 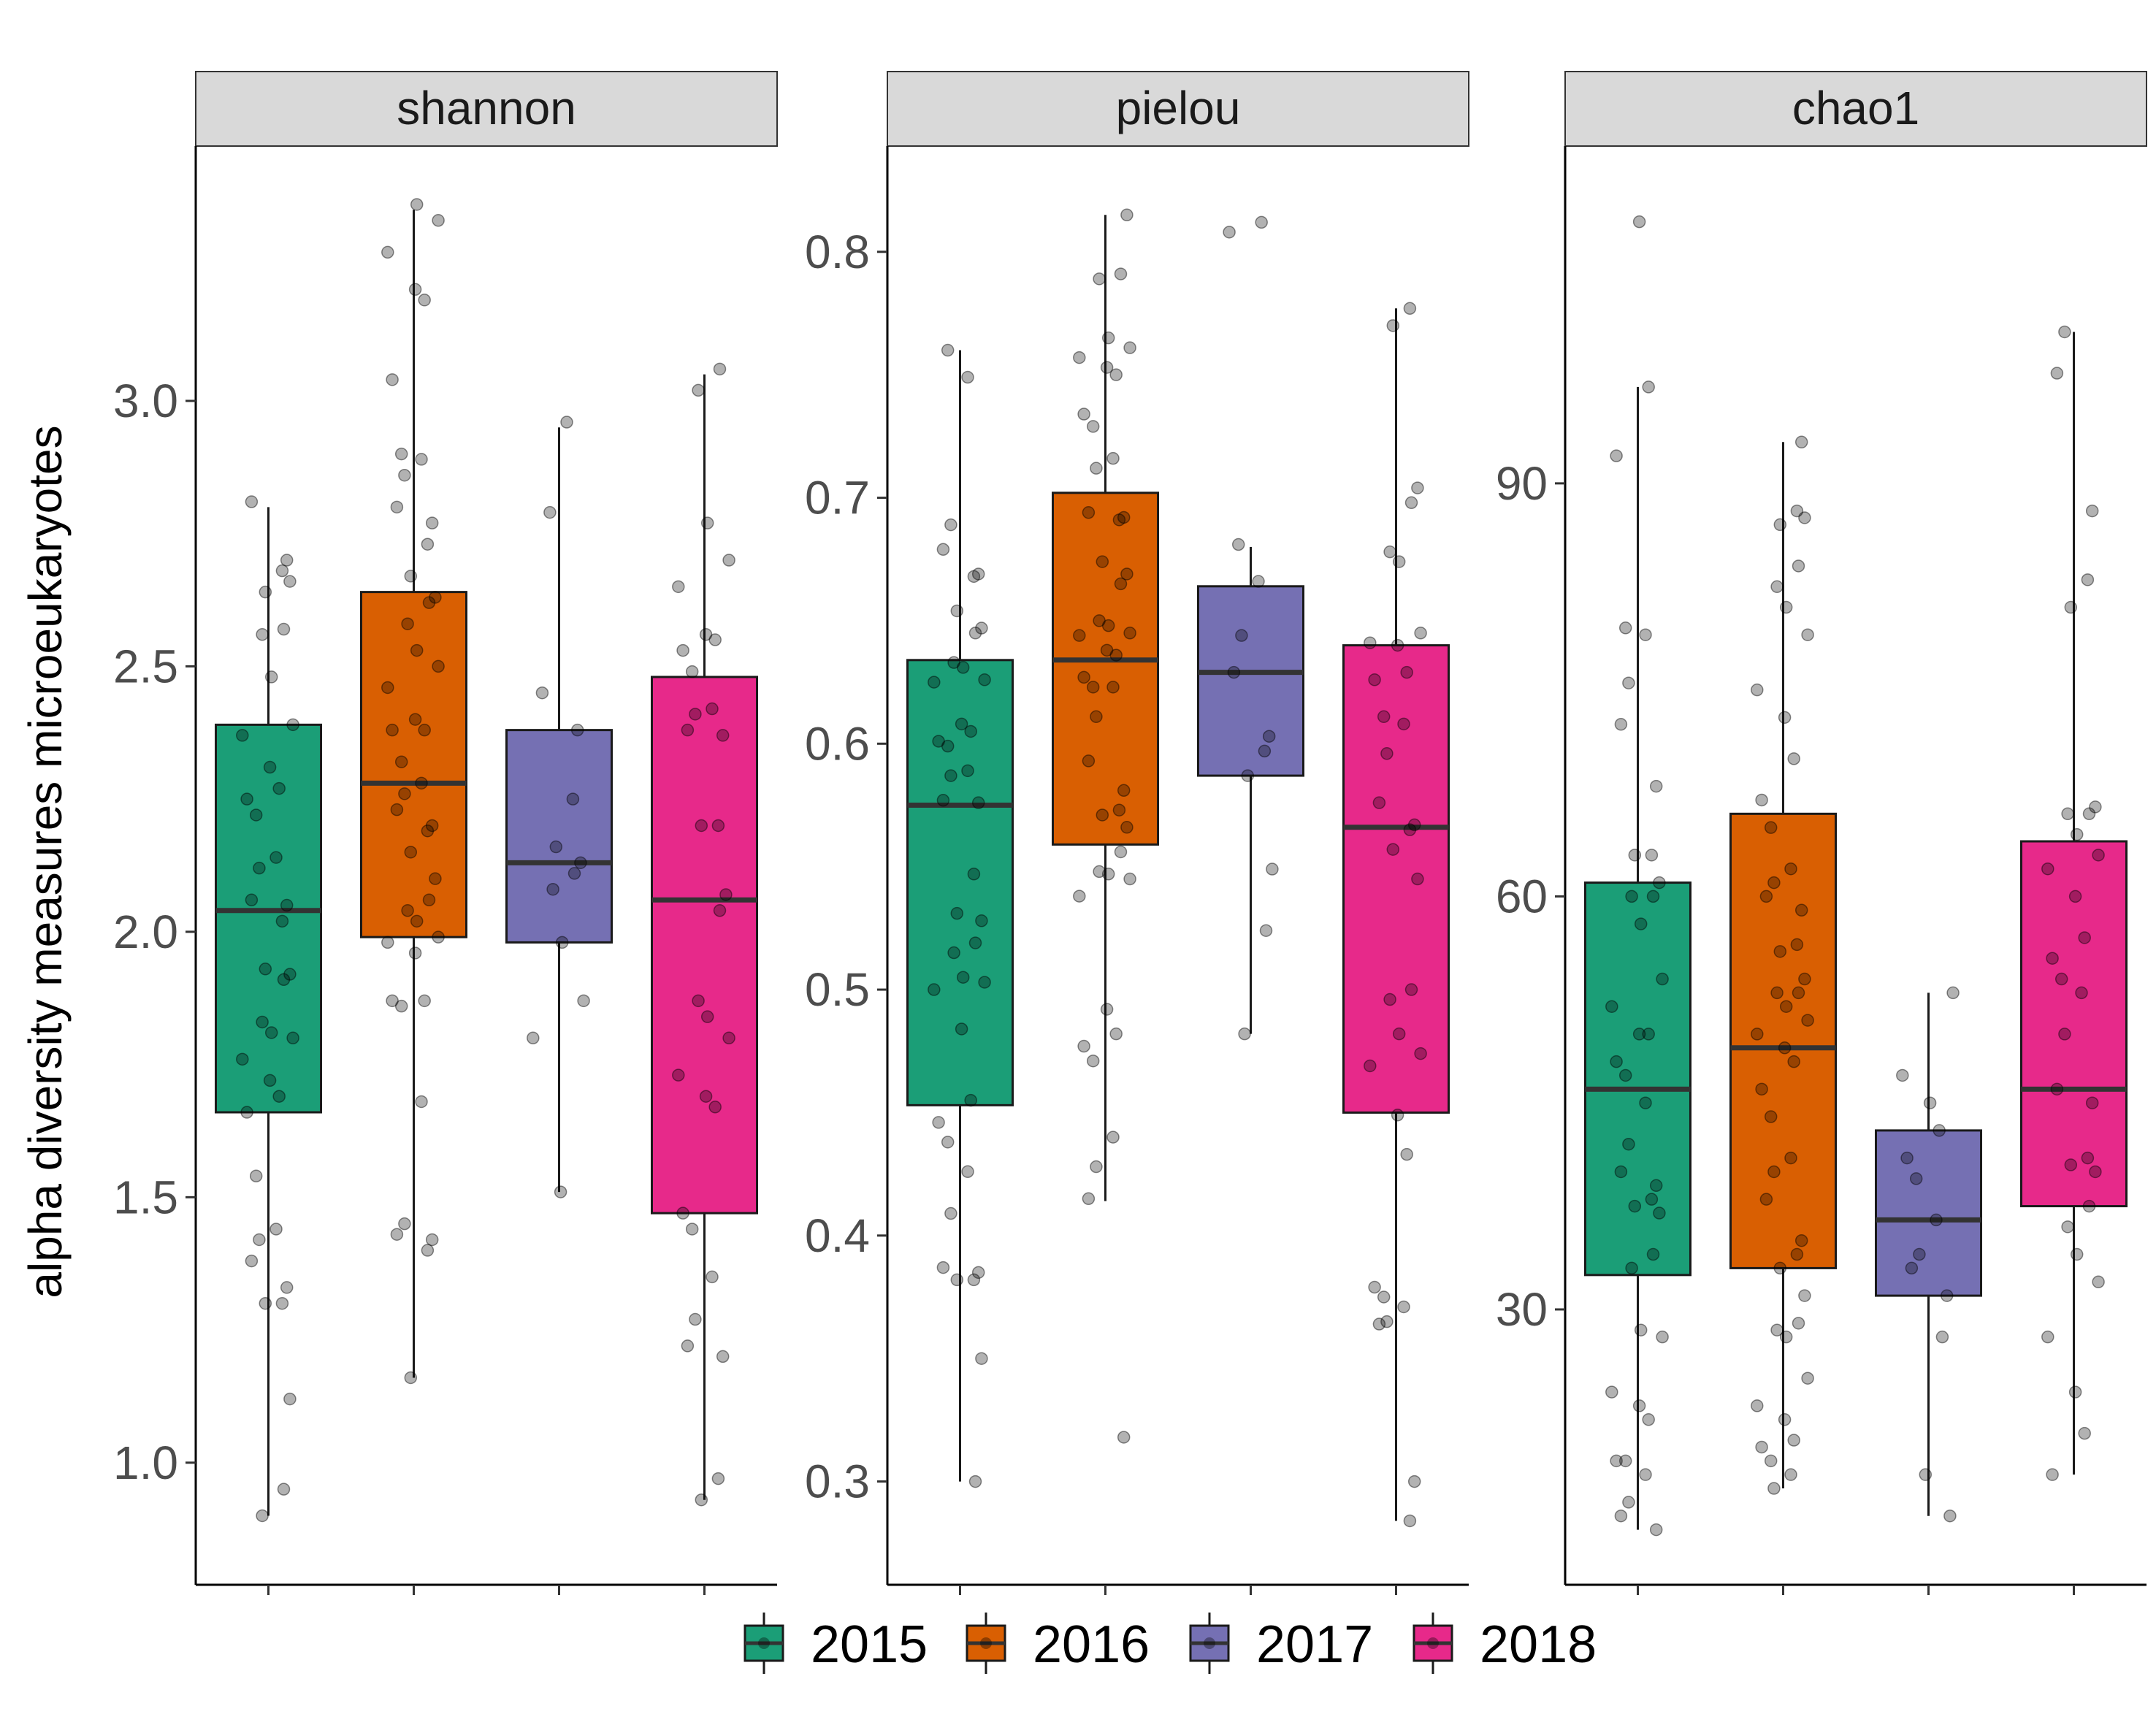 What do you see at coordinates (705, 937) in the screenshot?
I see `box-shannon-2018` at bounding box center [705, 937].